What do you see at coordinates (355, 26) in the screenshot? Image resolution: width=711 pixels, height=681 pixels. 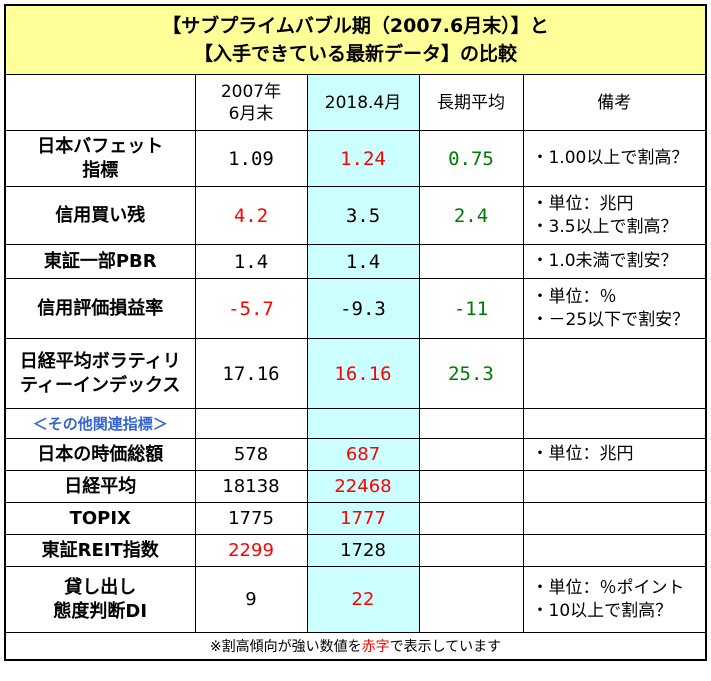 I see `title-line-1: 【サブプライムバブル期（2007.6月末）】と` at bounding box center [355, 26].